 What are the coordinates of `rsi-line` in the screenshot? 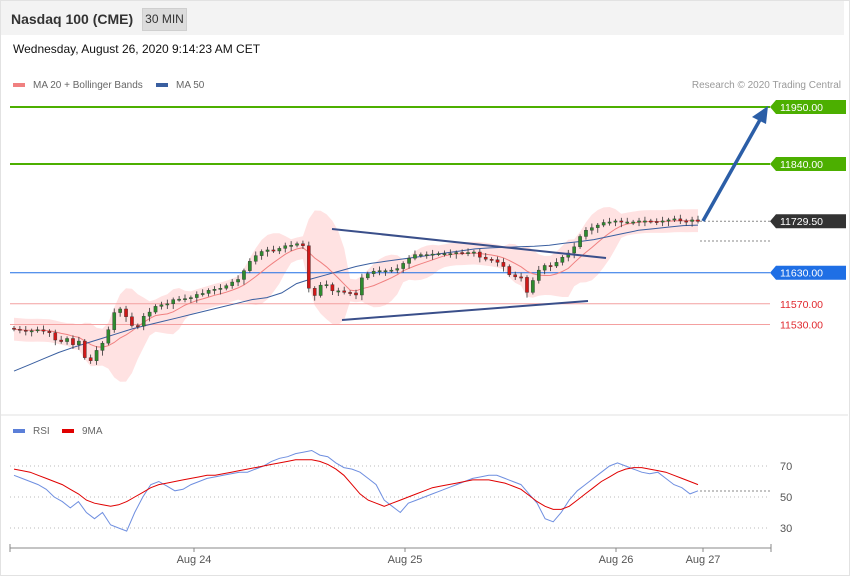 It's located at (356, 490).